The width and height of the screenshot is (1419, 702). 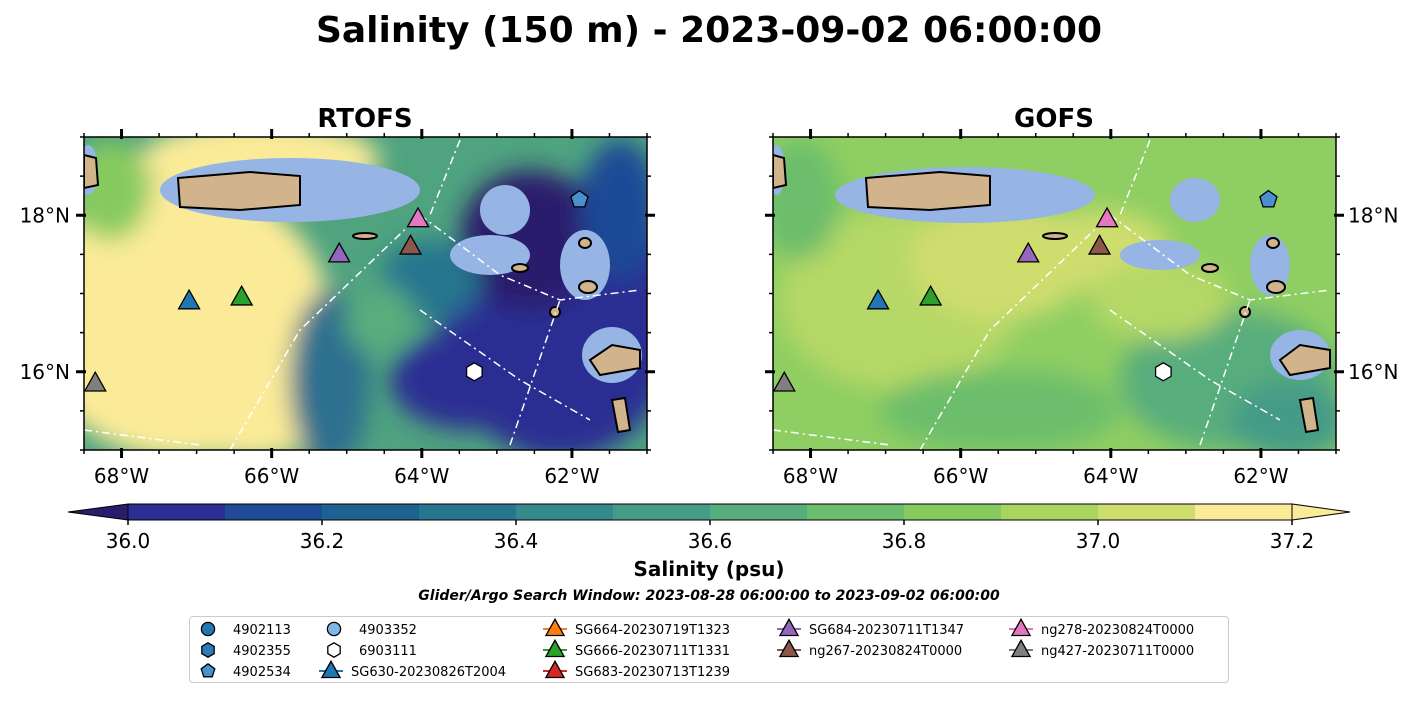 What do you see at coordinates (322, 541) in the screenshot?
I see `colorbar-tick-label: 36.2` at bounding box center [322, 541].